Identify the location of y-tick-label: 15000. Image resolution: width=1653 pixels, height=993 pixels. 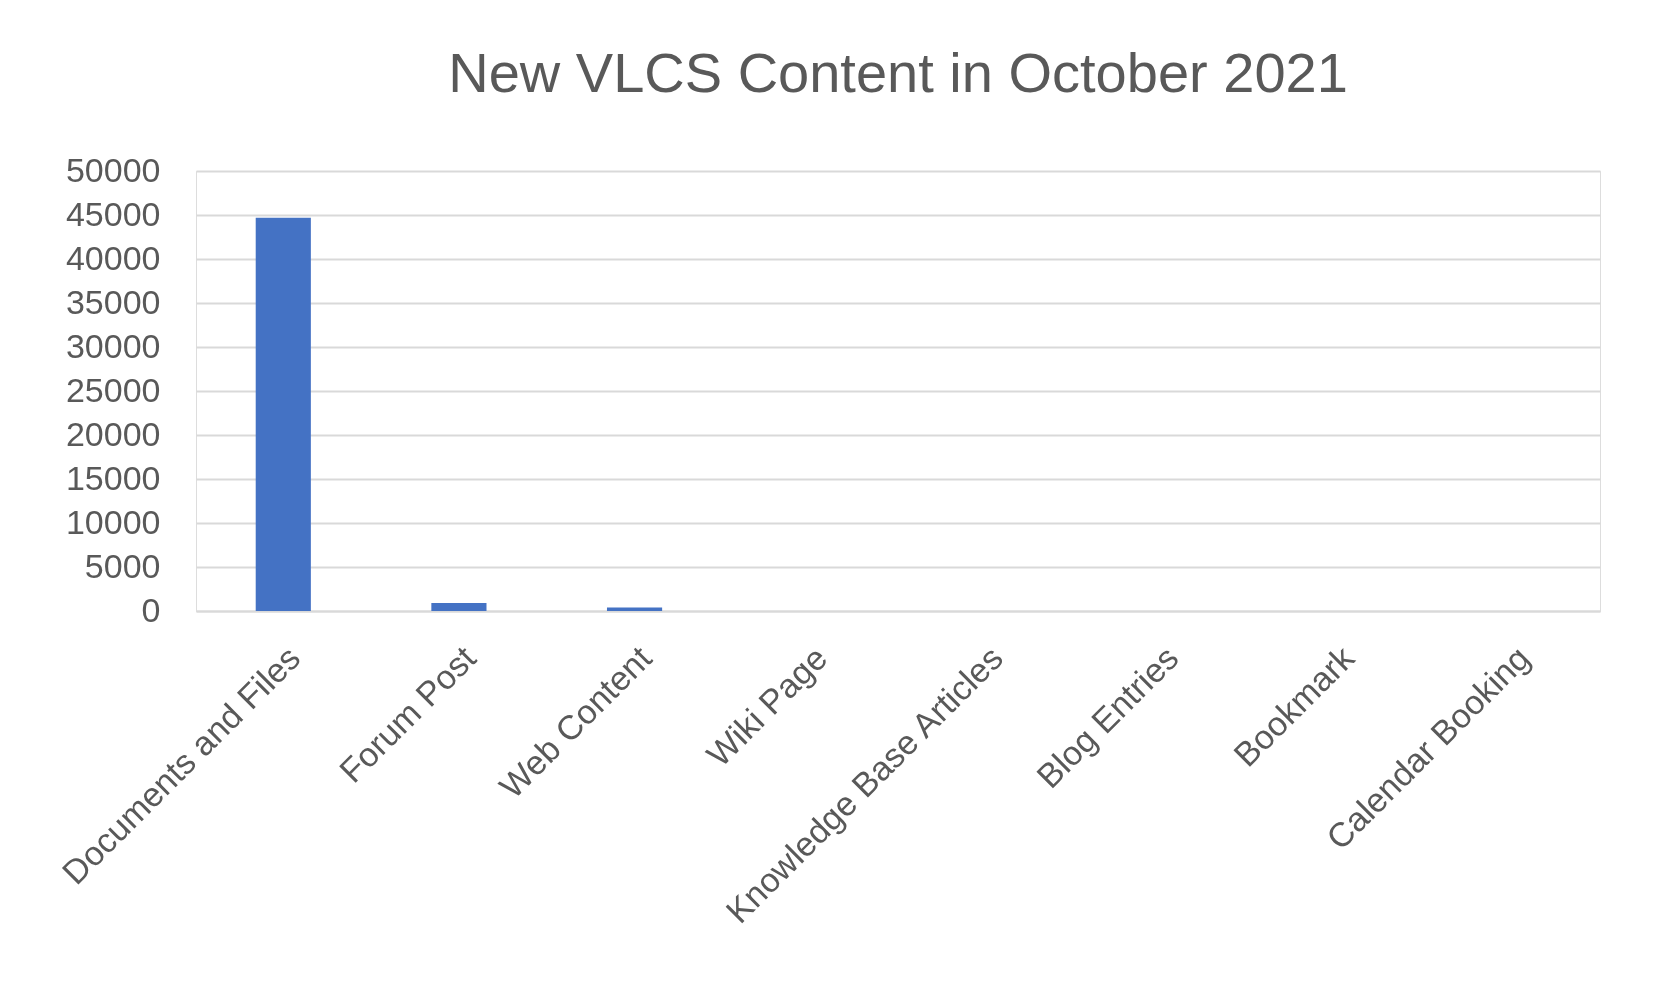
(113, 477).